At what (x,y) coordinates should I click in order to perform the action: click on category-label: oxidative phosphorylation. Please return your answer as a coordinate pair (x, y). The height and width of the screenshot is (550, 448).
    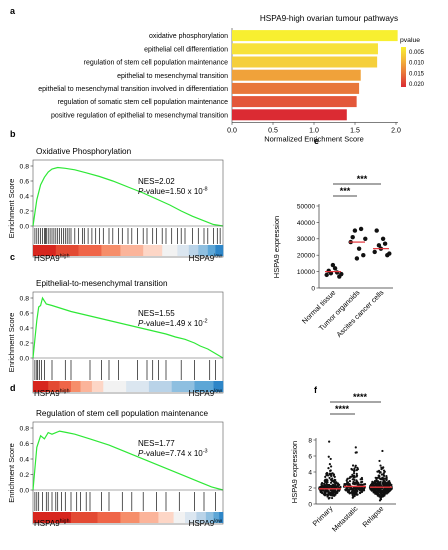
    Looking at the image, I should click on (188, 36).